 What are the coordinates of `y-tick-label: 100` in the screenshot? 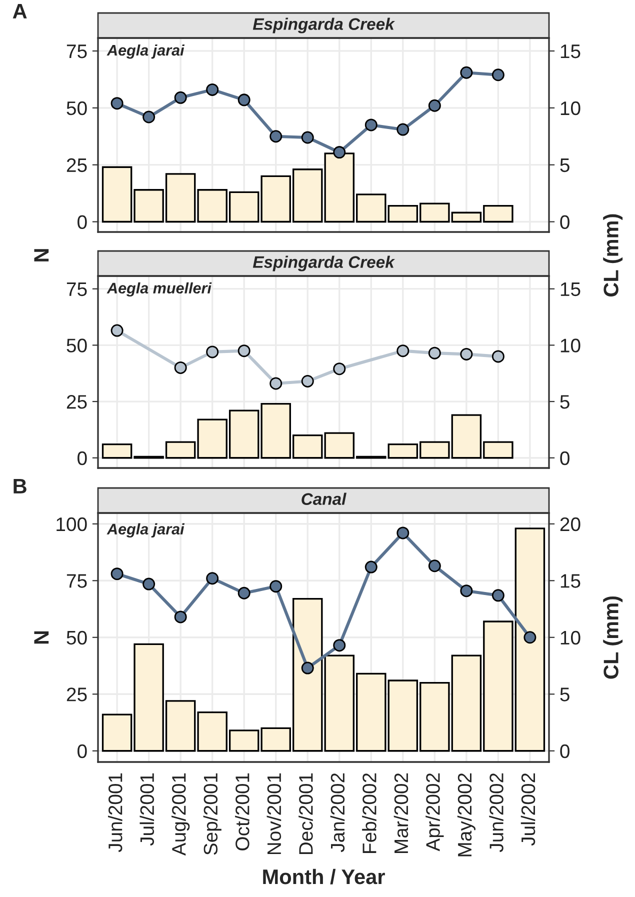 It's located at (71, 524).